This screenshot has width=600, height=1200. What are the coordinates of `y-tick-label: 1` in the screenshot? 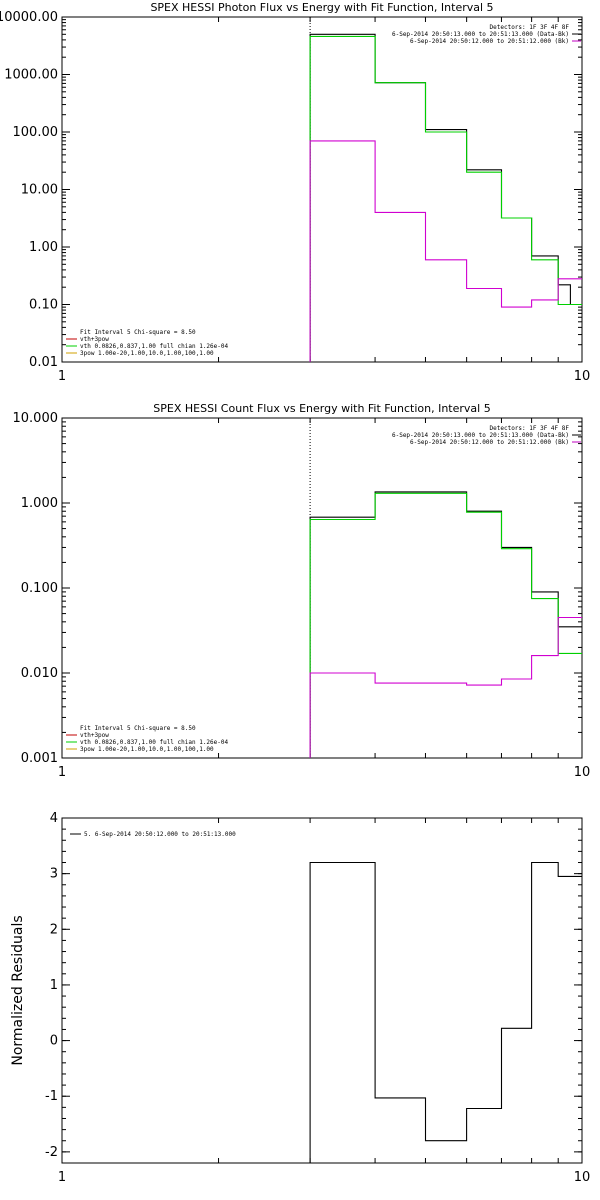 It's located at (54, 985).